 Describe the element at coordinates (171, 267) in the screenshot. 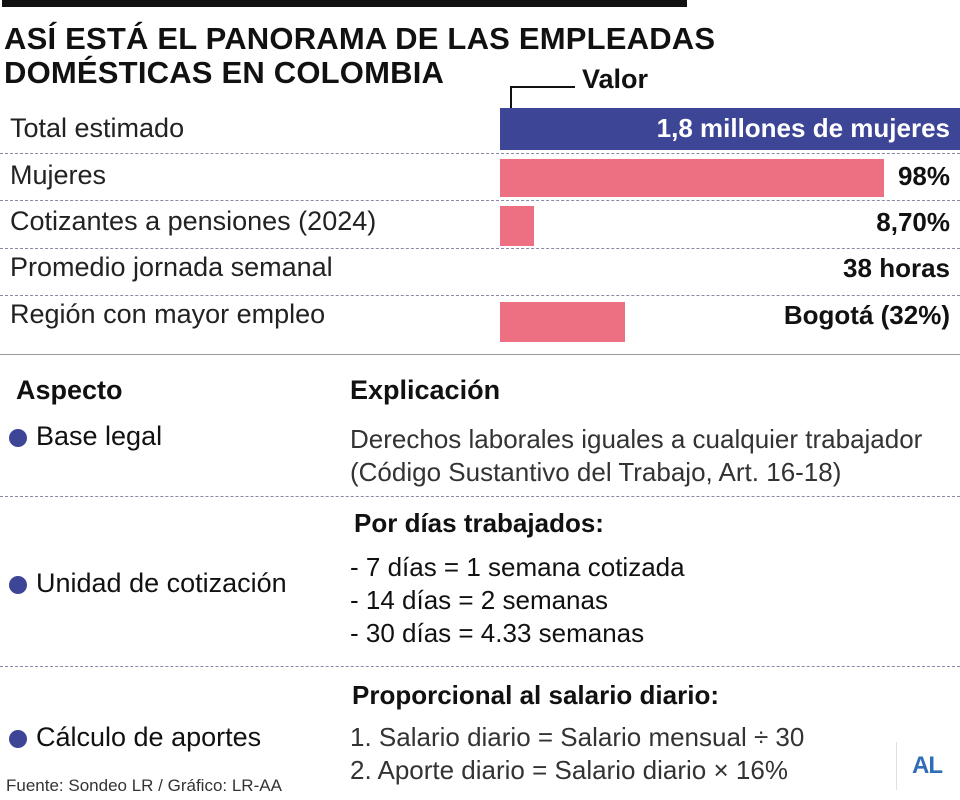

I see `row-label-jornada: Promedio jornada semanal` at that location.